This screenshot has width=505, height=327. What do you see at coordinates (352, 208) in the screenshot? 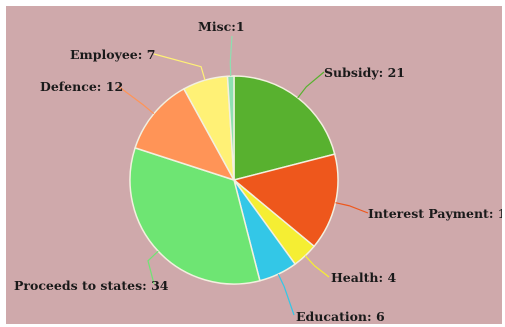
I see `leader-line-interest-payment` at bounding box center [352, 208].